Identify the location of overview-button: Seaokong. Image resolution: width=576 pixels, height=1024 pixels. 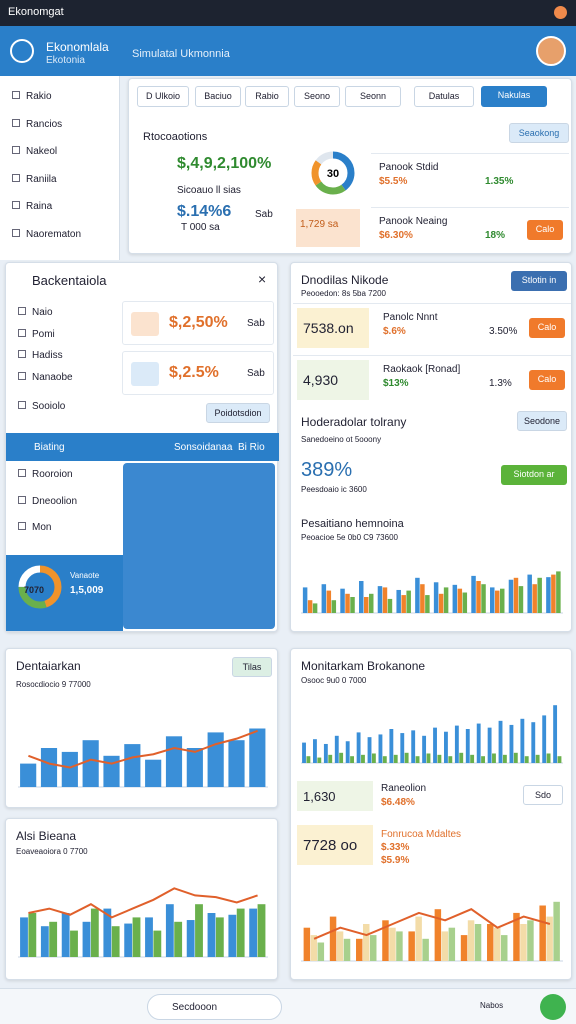
(539, 133).